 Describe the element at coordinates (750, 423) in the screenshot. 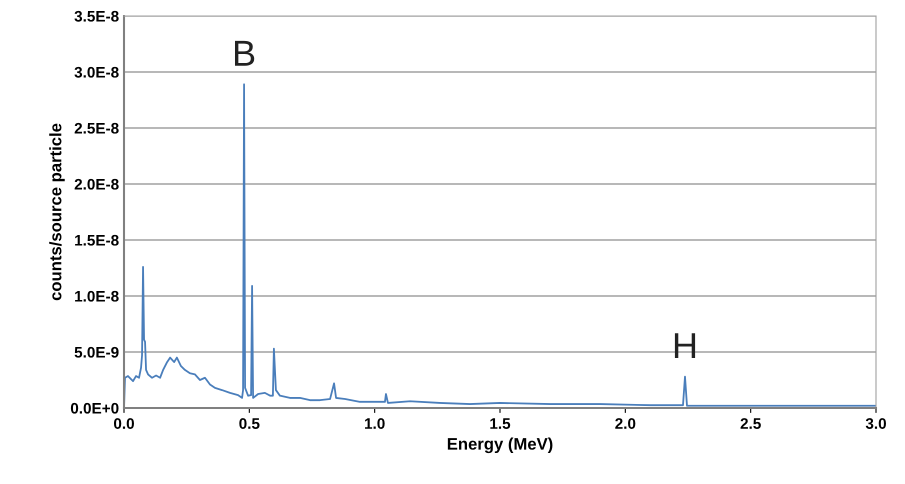

I see `x-tick-label: 2.5` at that location.